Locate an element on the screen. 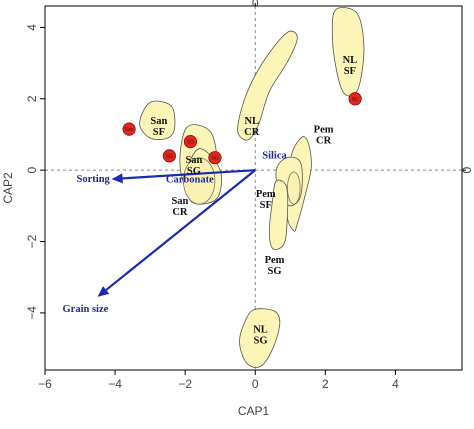 The height and width of the screenshot is (429, 474). y-tick-label: −2 is located at coordinates (32, 241).